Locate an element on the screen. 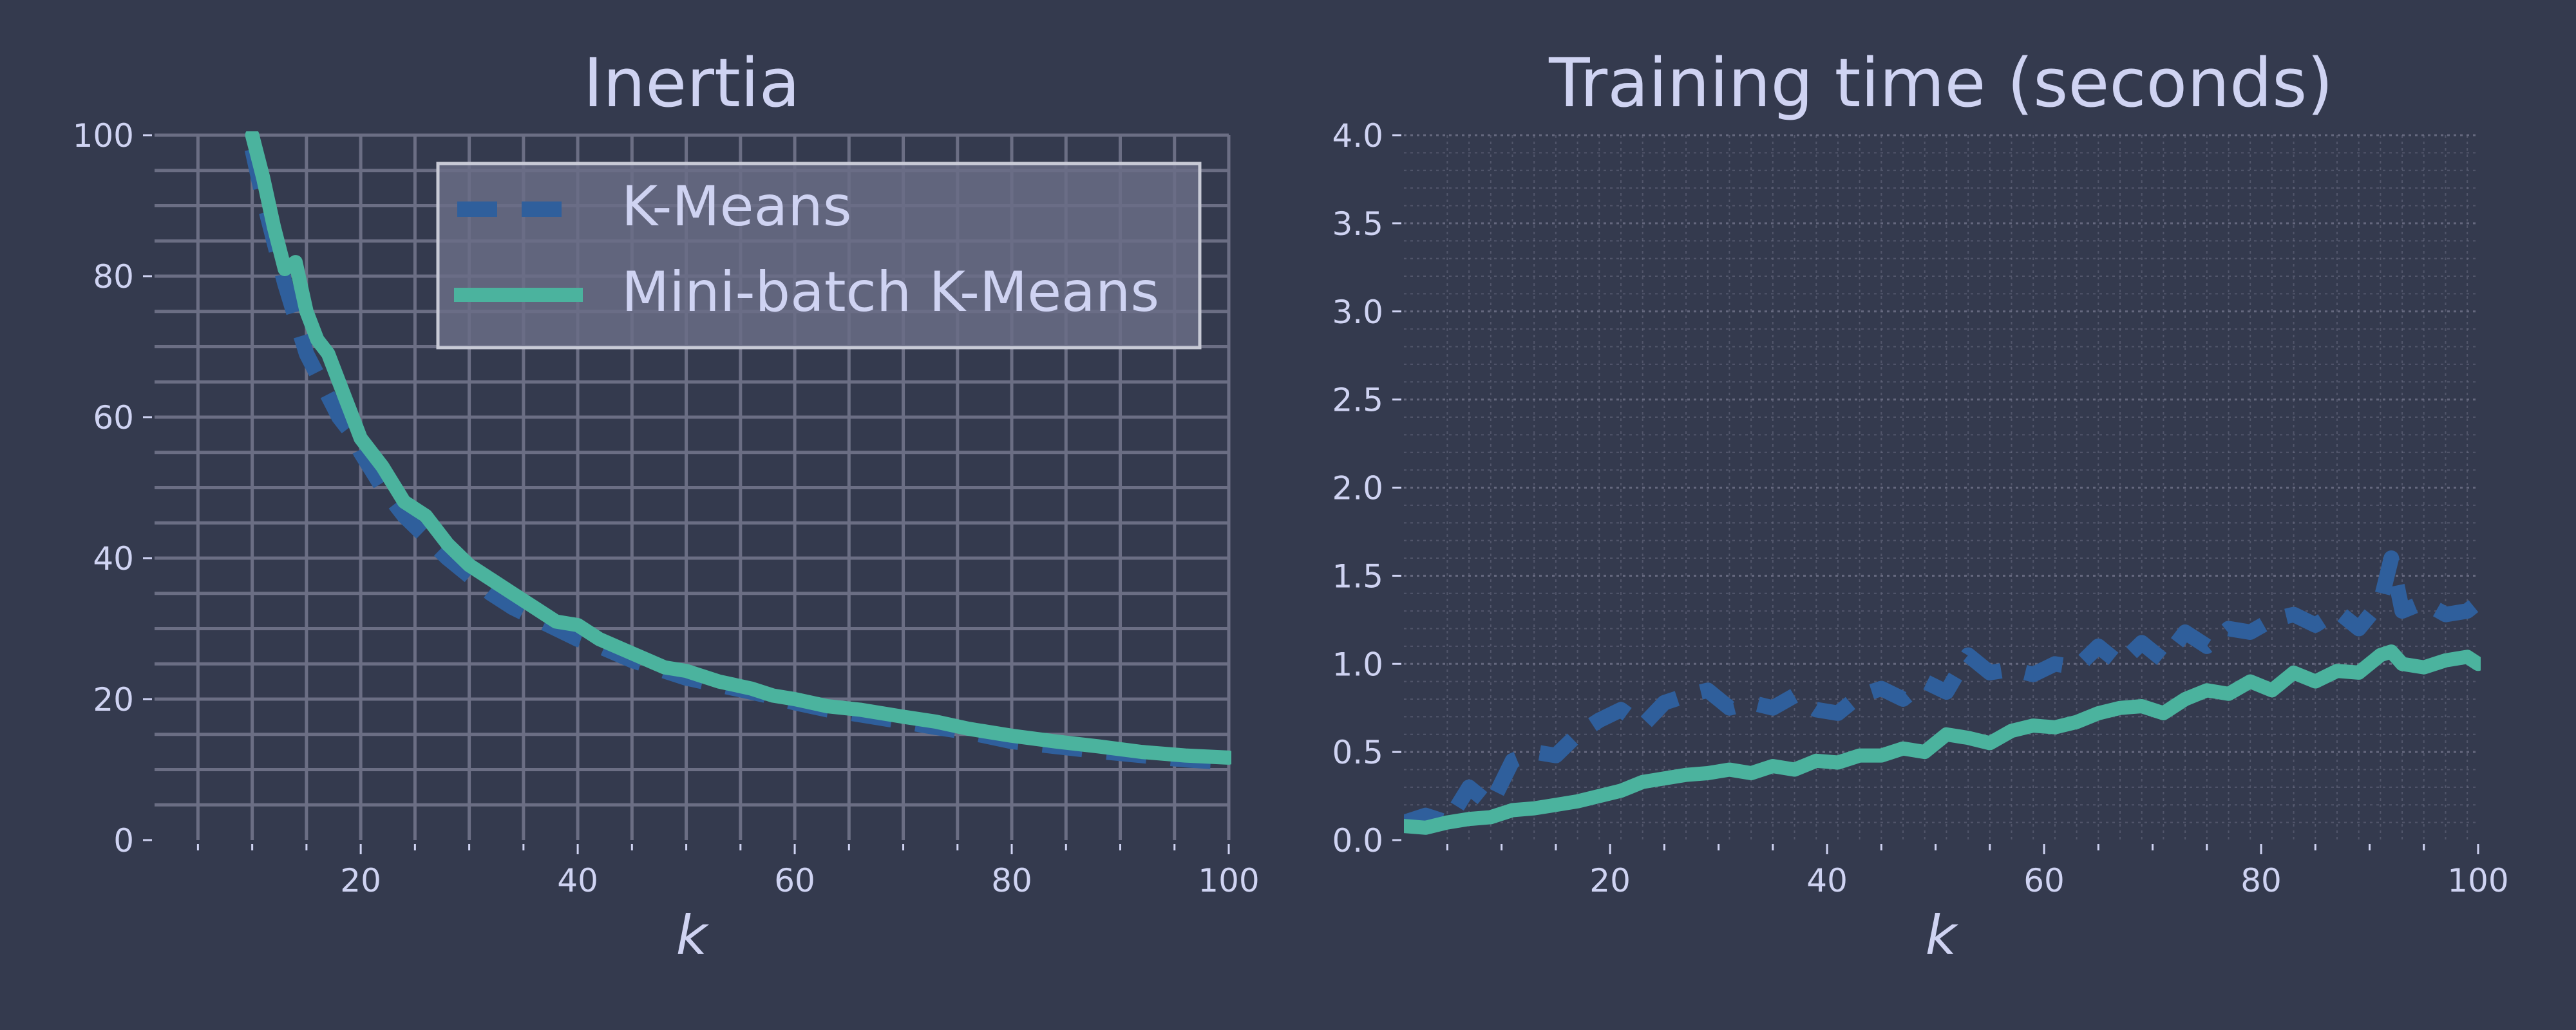  series-line-minibatch is located at coordinates (1942, 739).